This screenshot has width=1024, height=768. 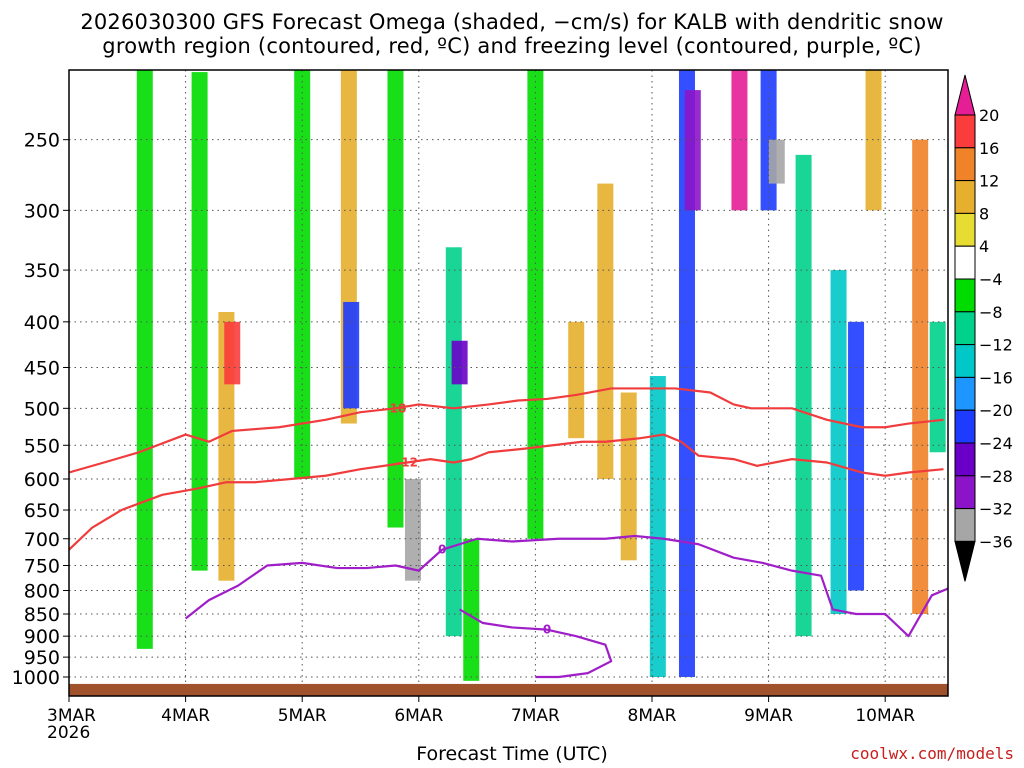 What do you see at coordinates (652, 716) in the screenshot?
I see `x-tick-label: 8MAR` at bounding box center [652, 716].